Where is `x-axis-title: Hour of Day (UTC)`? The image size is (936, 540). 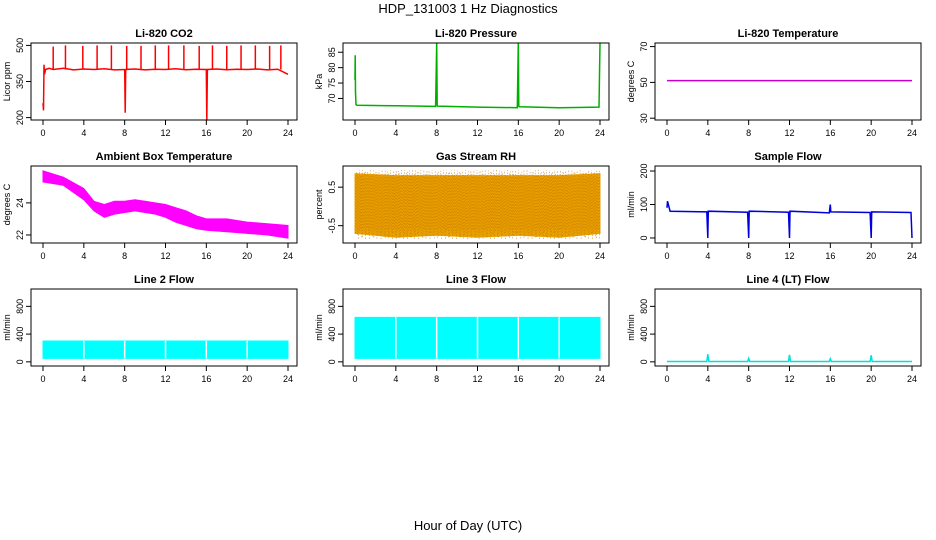 x-axis-title: Hour of Day (UTC) is located at coordinates (468, 525).